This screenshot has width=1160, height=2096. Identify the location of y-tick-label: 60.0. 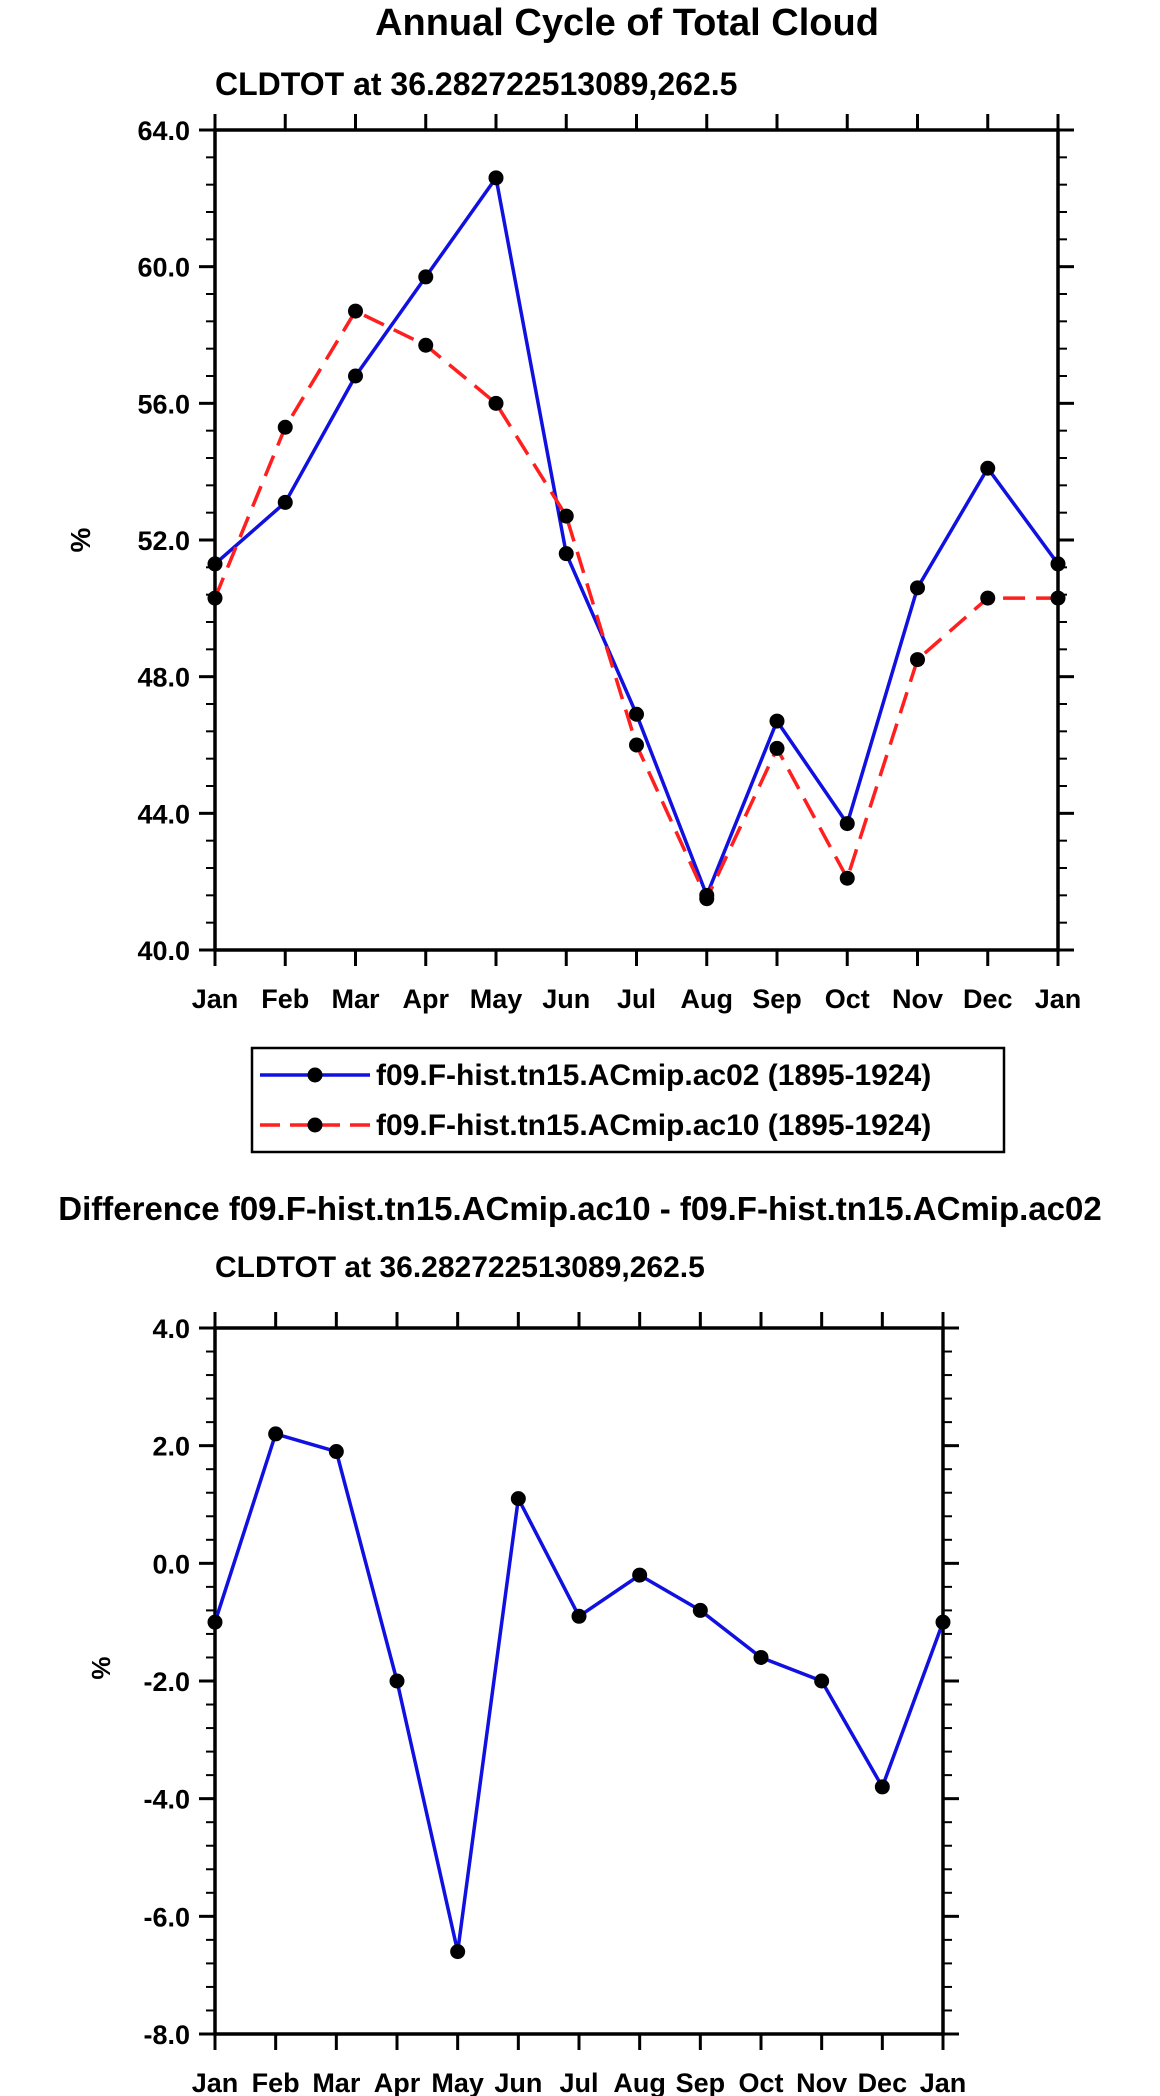
(163, 268).